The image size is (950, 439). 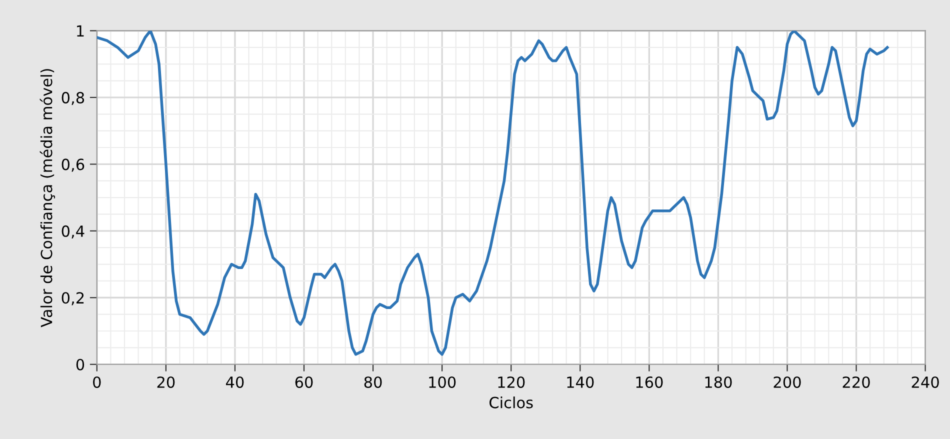 I want to click on x-tick-label: 200, so click(x=787, y=382).